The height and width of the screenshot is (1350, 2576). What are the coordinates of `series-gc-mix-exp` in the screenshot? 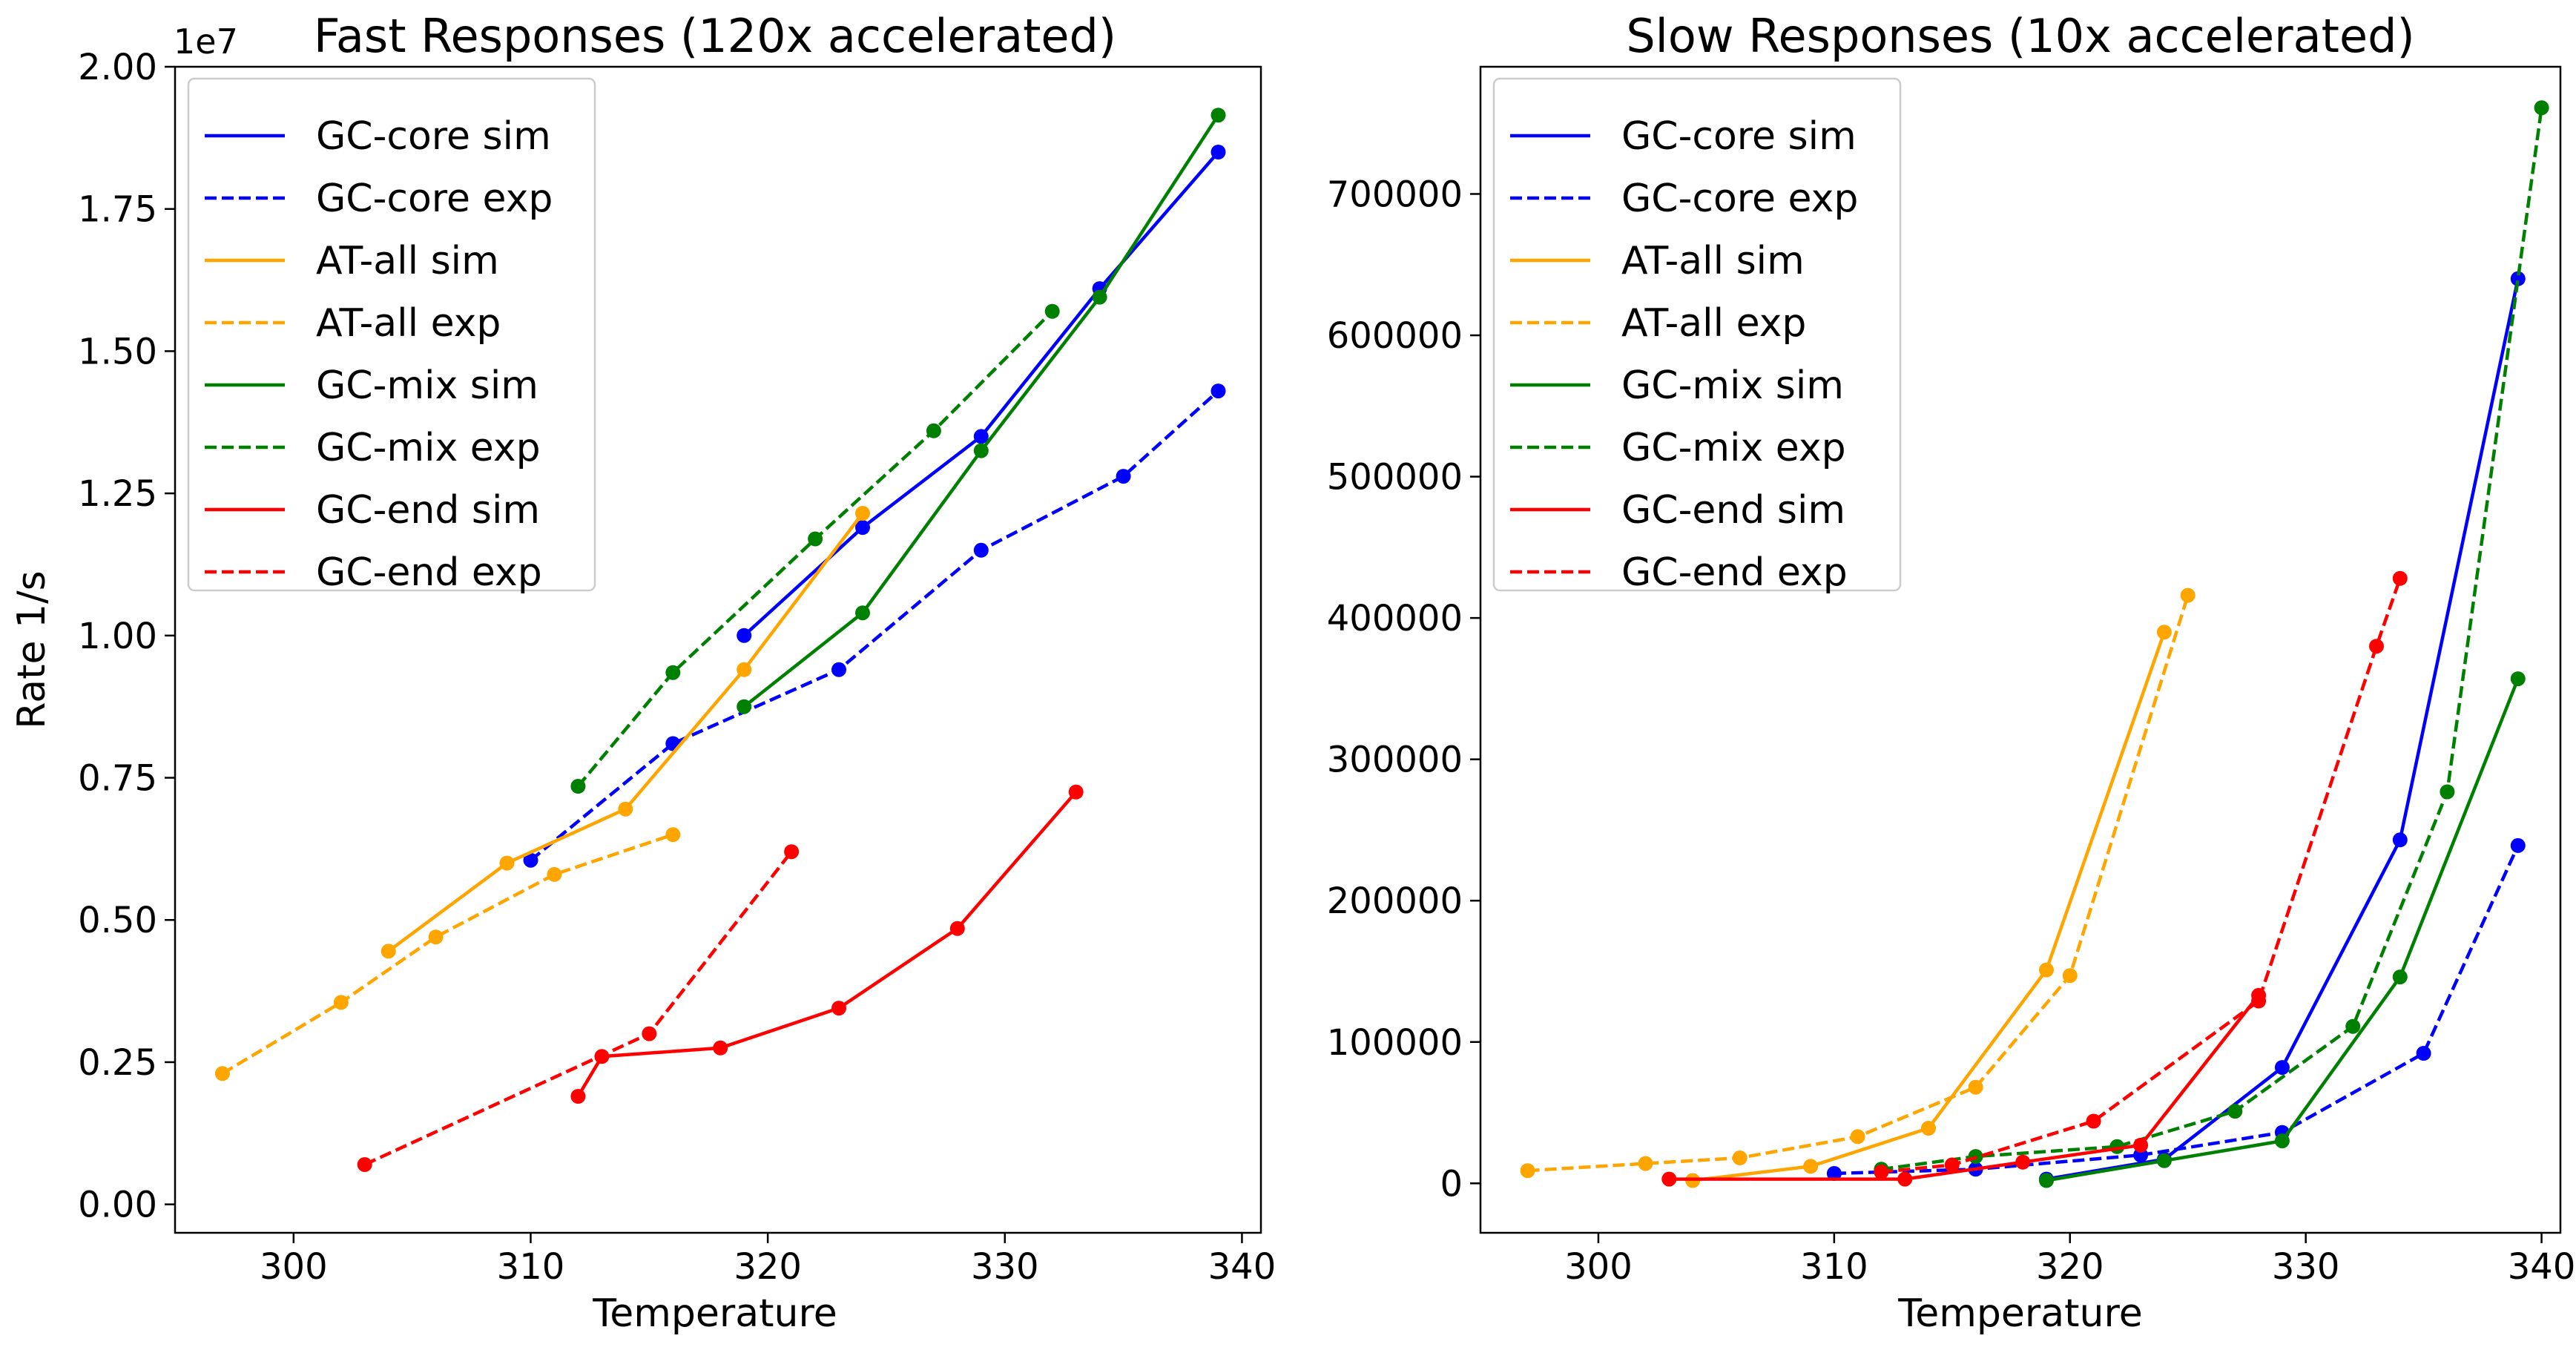 It's located at (815, 548).